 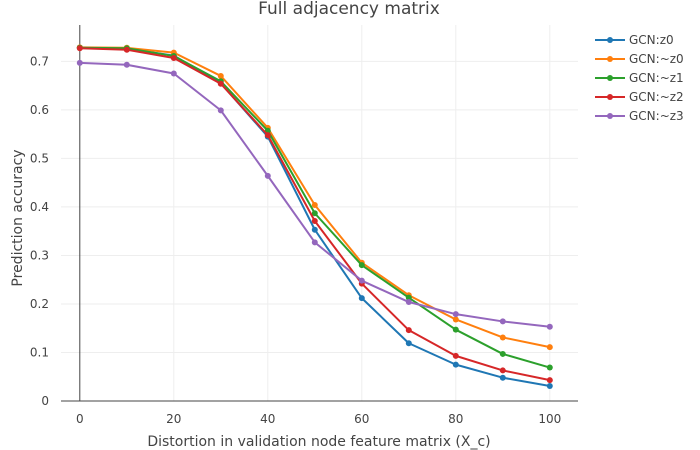 I want to click on y-axis-title: Prediction accuracy, so click(x=18, y=217).